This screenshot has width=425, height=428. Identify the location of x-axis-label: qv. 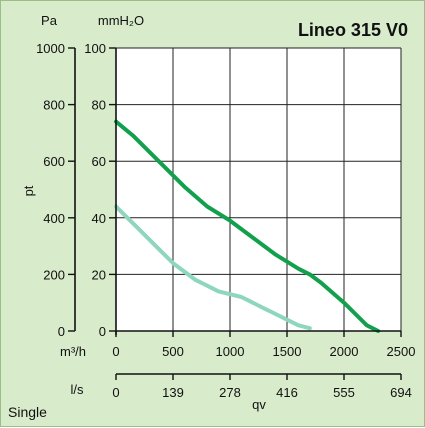
(259, 404).